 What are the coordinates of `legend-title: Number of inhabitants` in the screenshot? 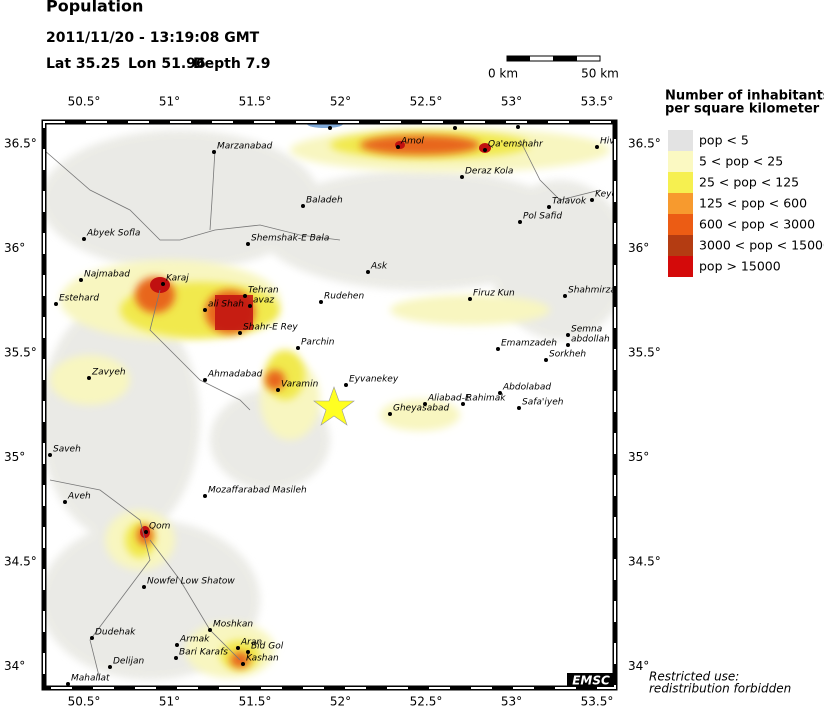 It's located at (744, 96).